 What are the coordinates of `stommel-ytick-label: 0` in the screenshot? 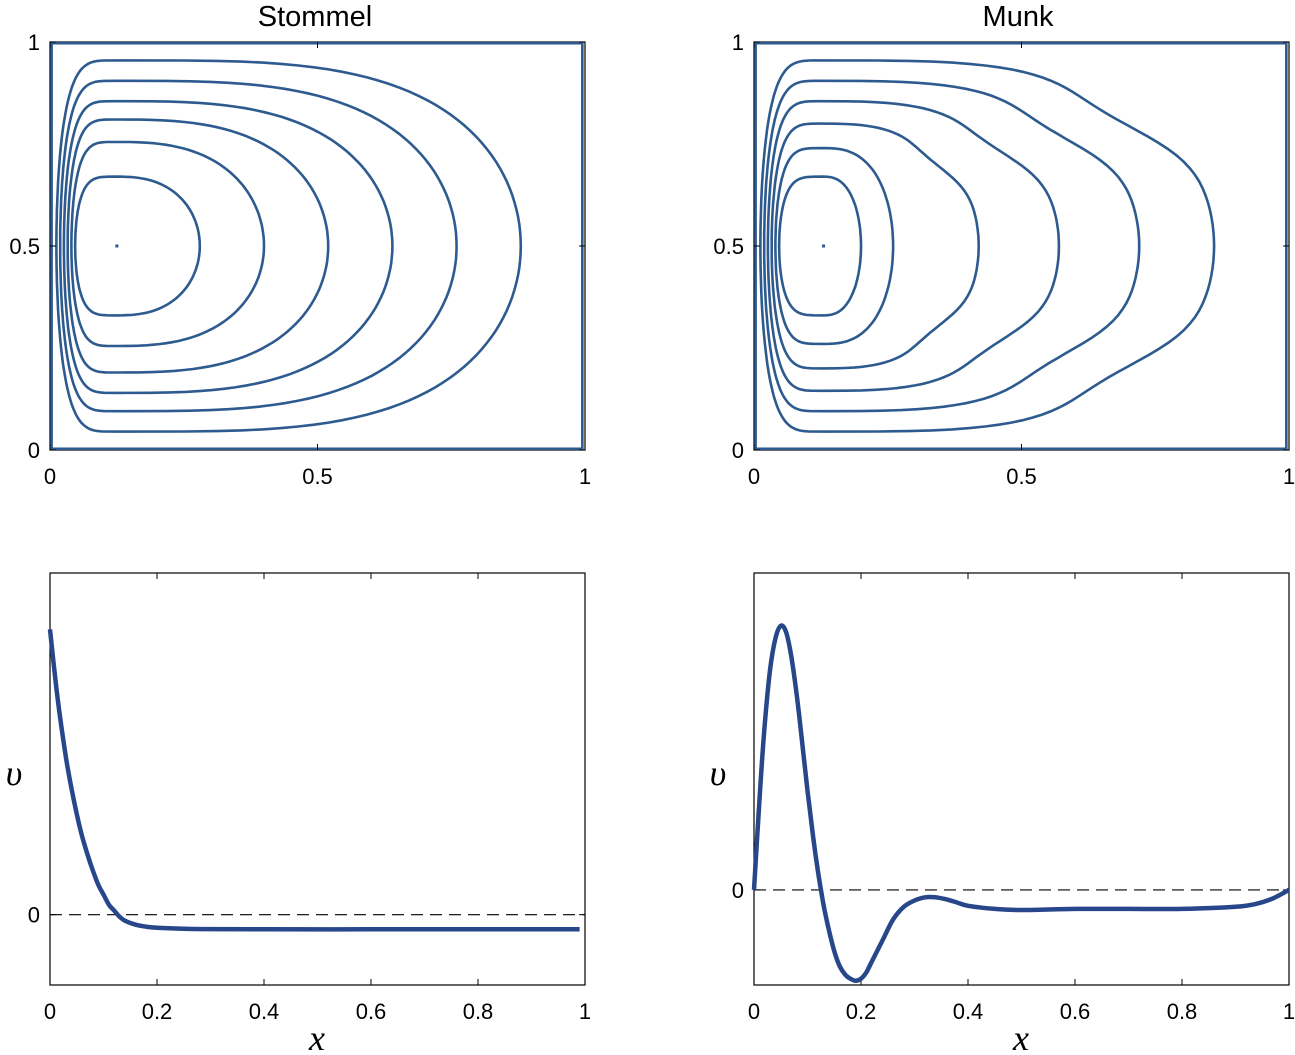 It's located at (34, 450).